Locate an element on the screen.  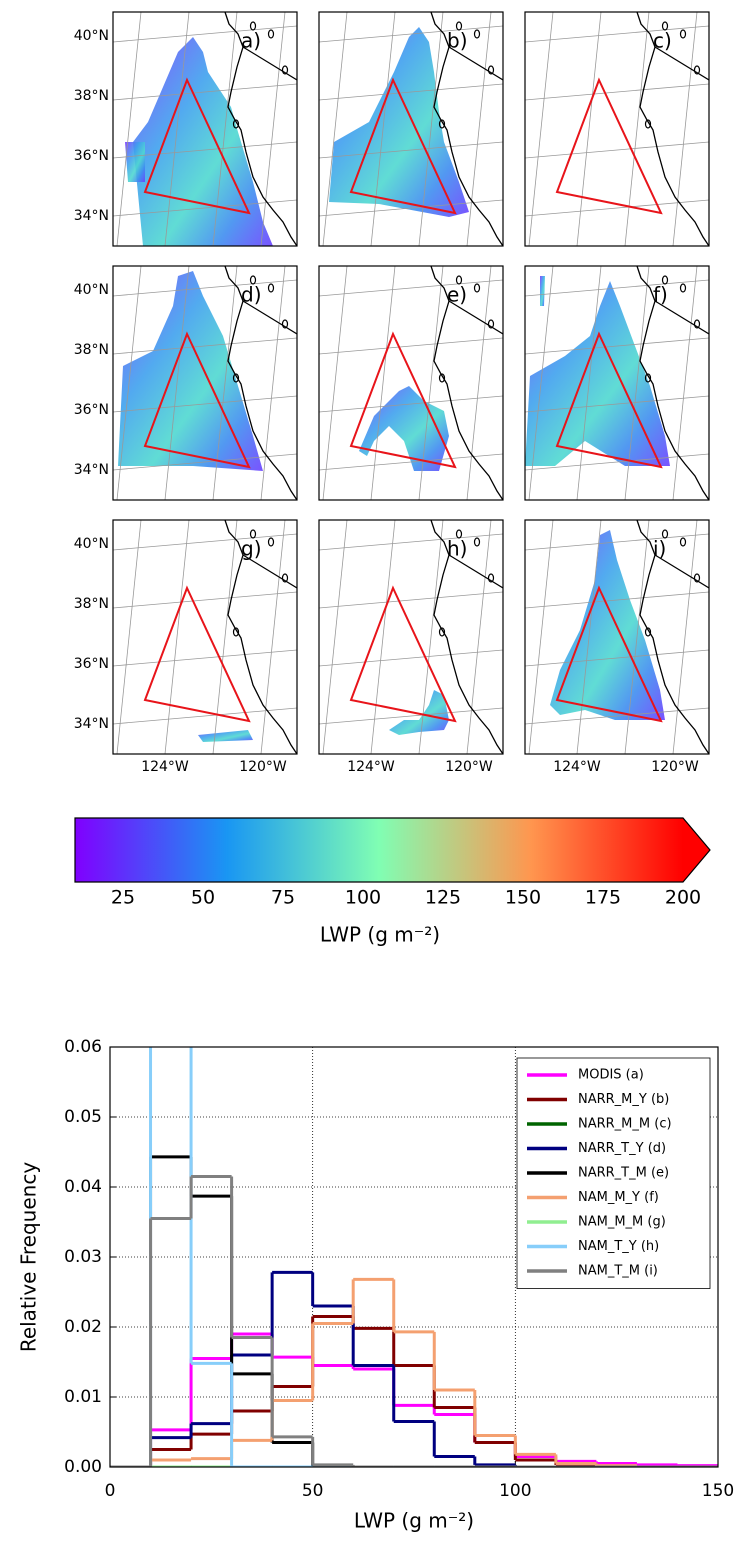
legend-label: NAM_T_Y (h) is located at coordinates (618, 1246).